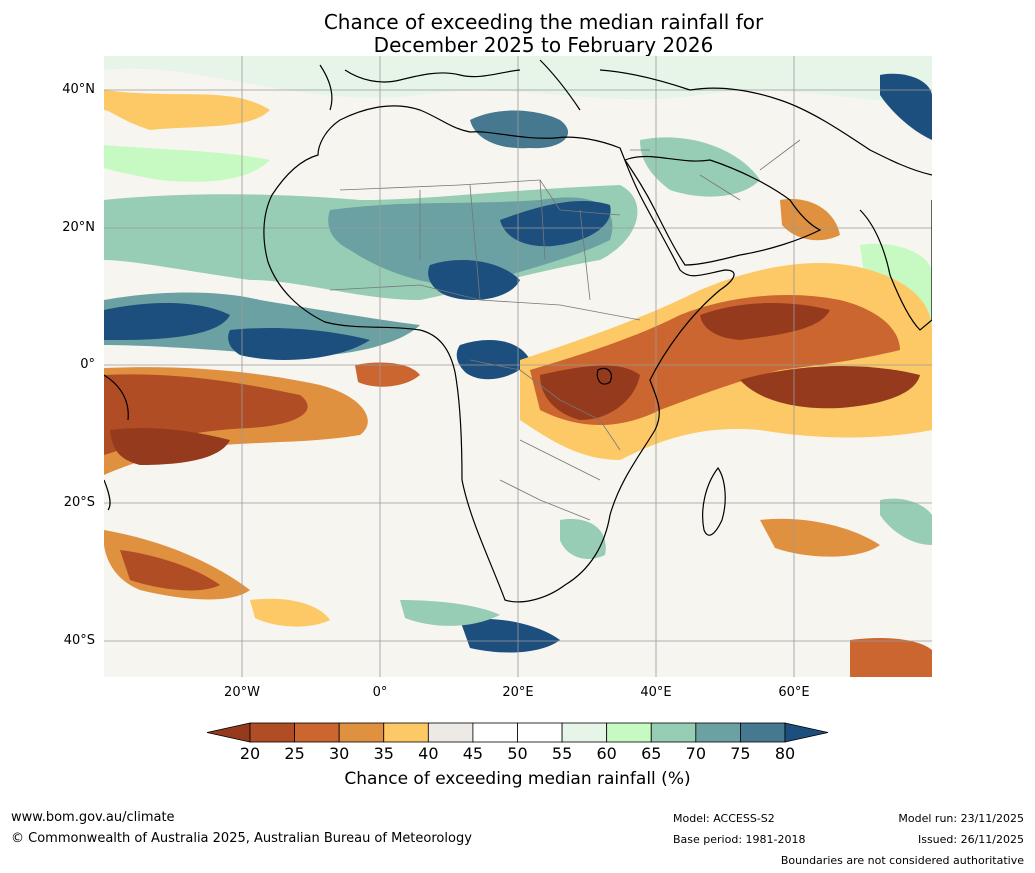  I want to click on lat-label-0: 0°, so click(87, 364).